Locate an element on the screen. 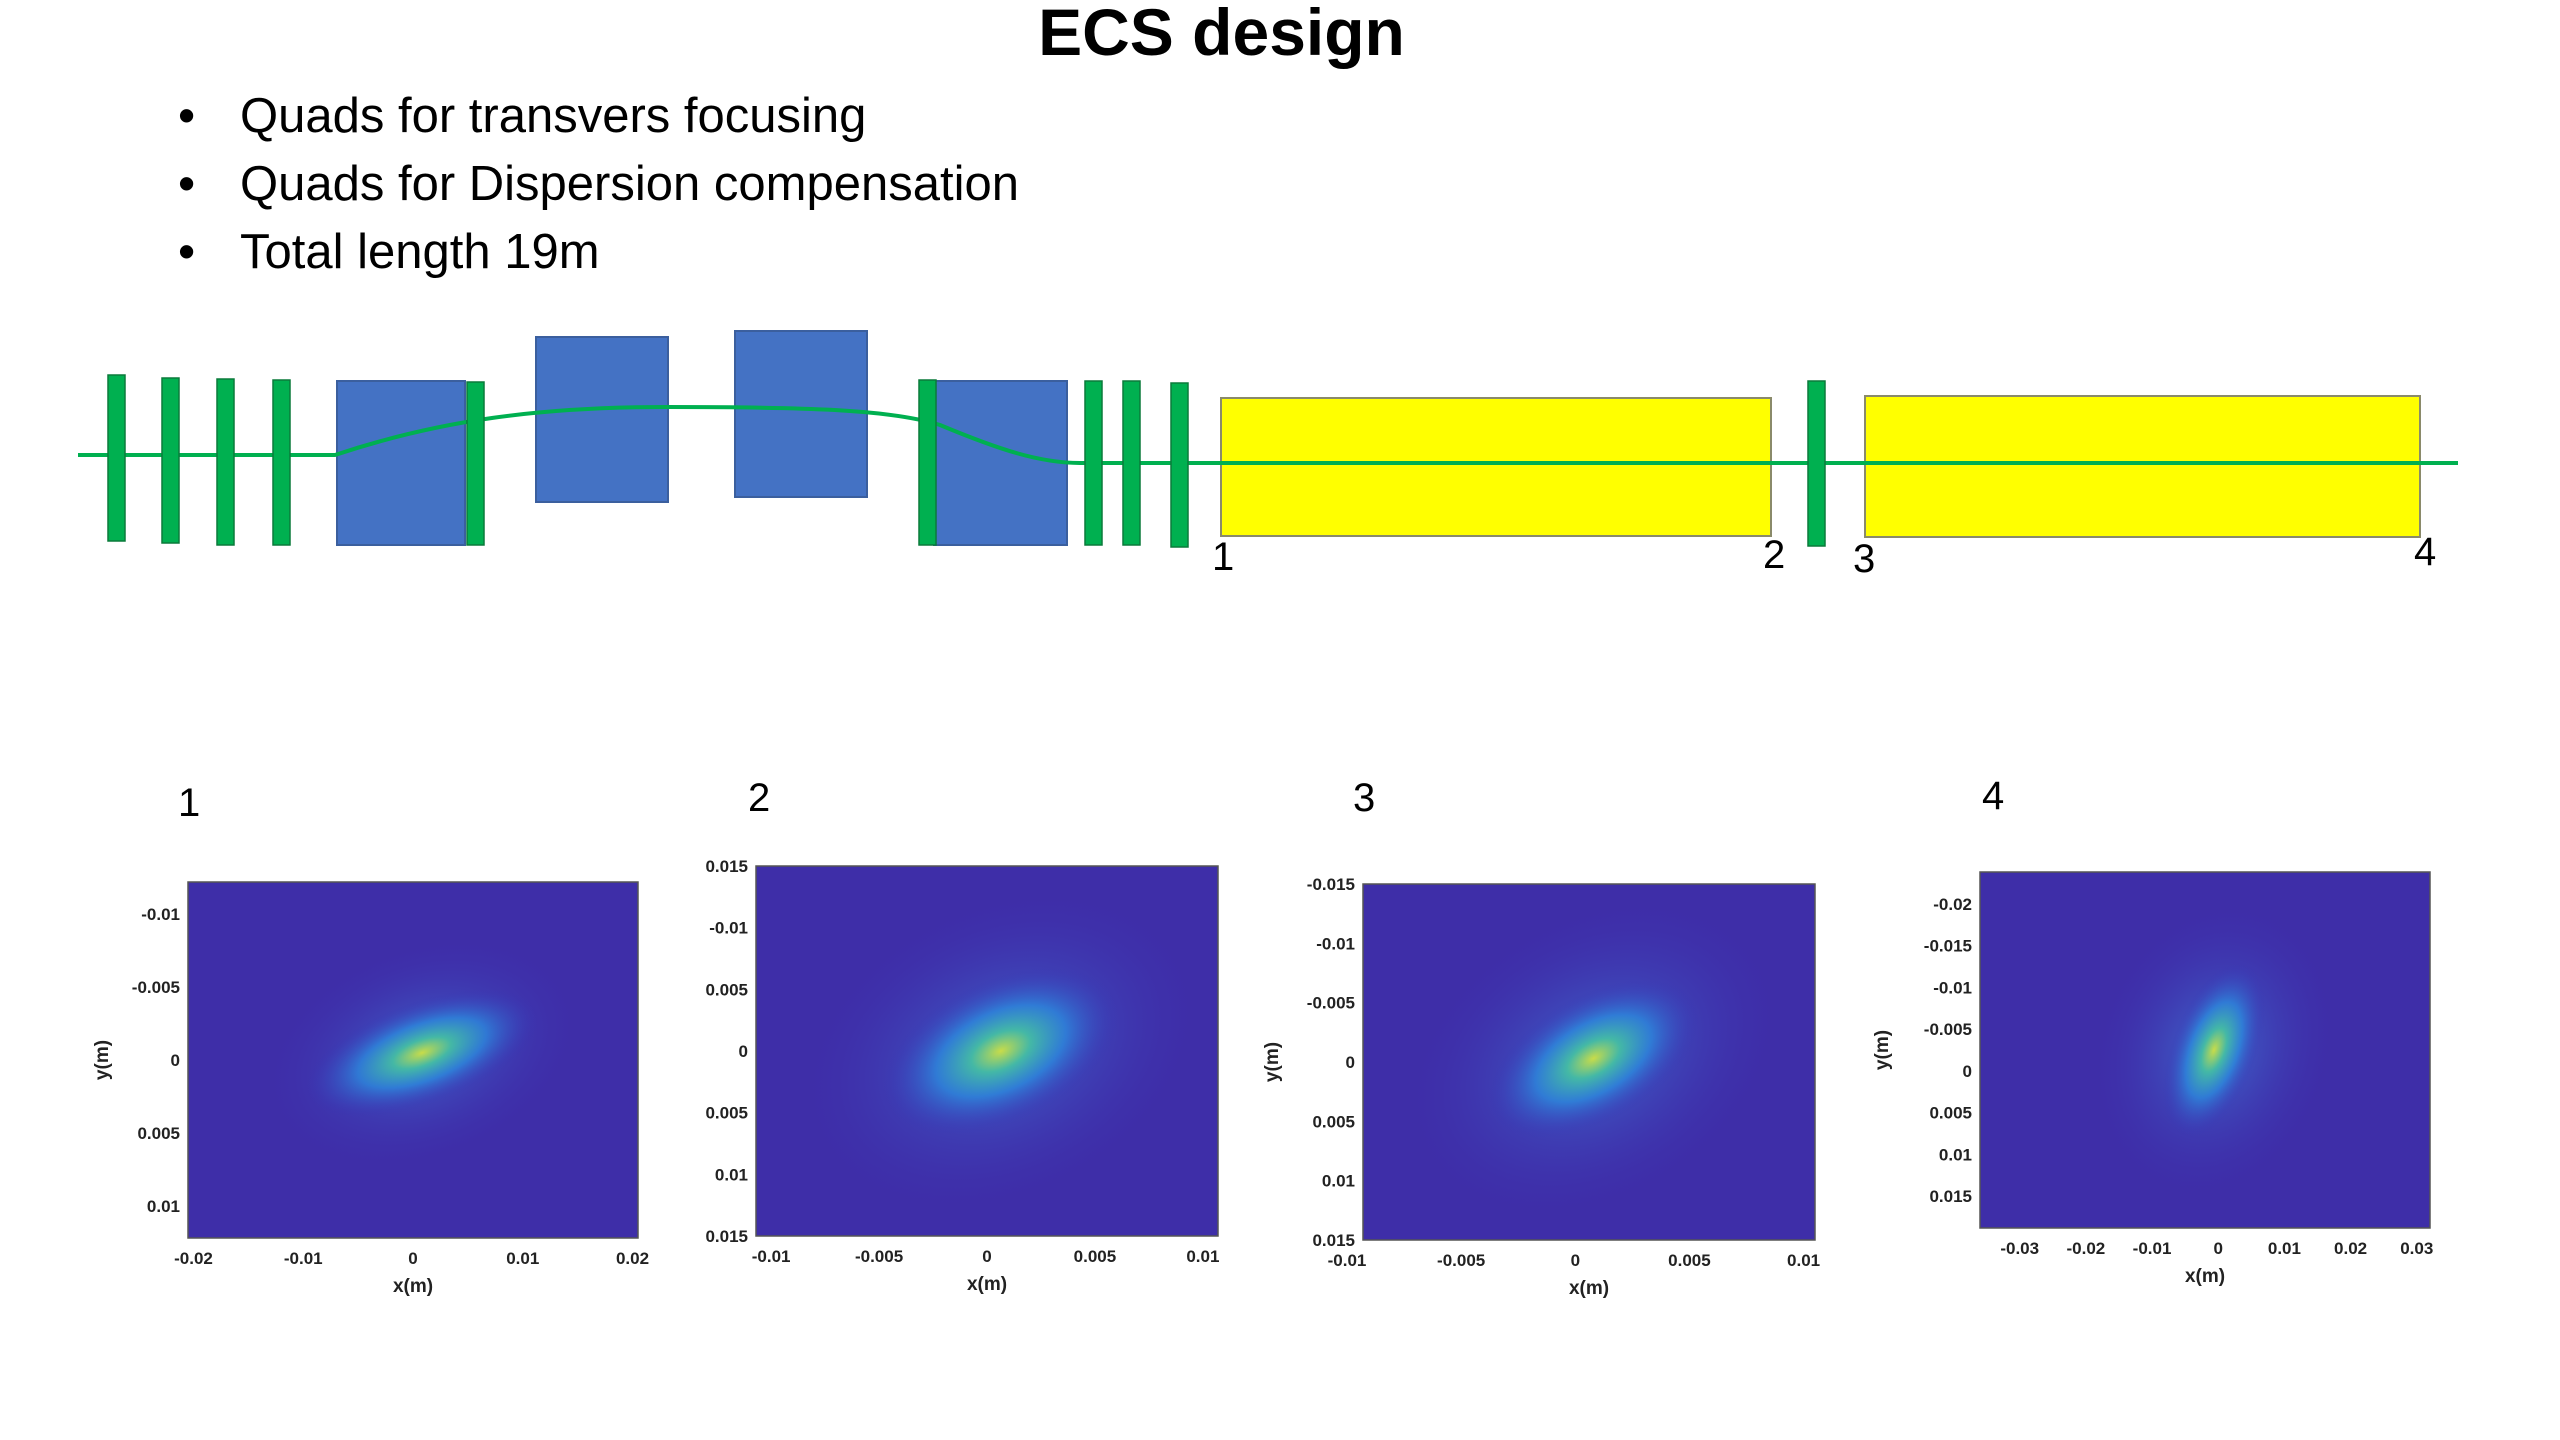  bullet-item: • Quads for Dispersion compensation is located at coordinates (598, 184).